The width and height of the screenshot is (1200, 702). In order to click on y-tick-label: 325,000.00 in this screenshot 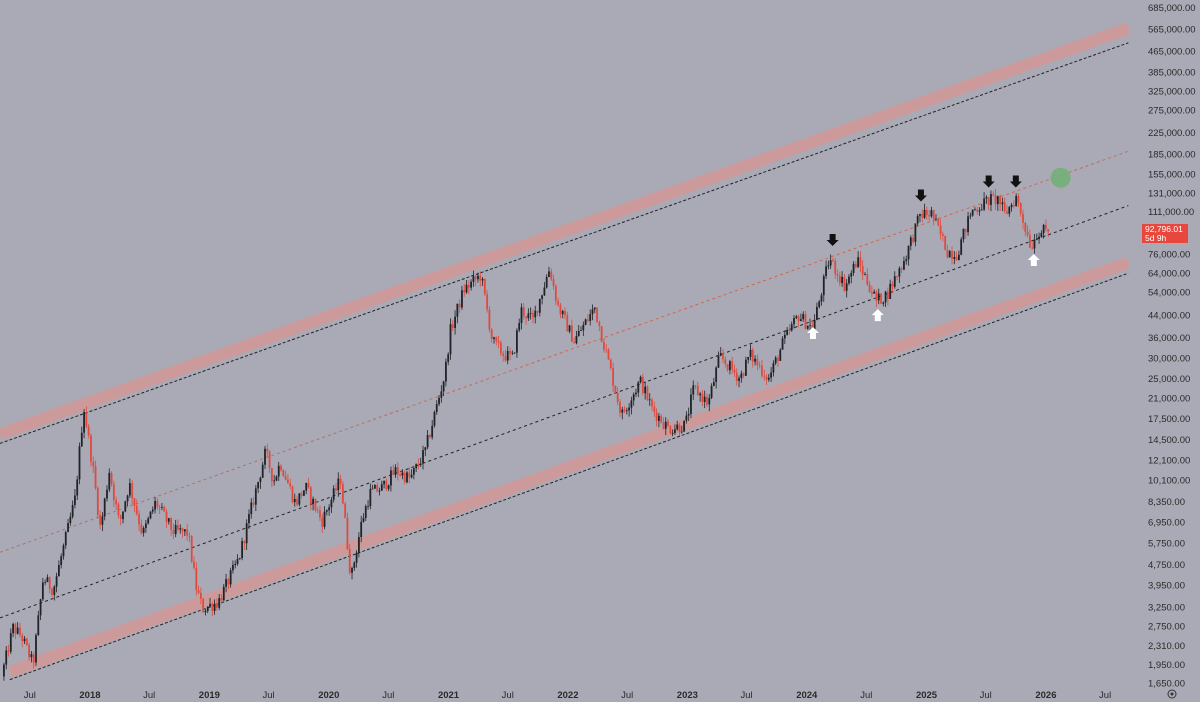, I will do `click(1172, 92)`.